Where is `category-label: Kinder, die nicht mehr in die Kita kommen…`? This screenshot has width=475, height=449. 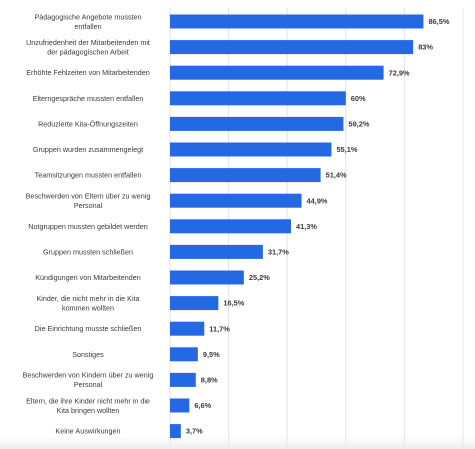 category-label: Kinder, die nicht mehr in die Kita kommen… is located at coordinates (87, 303).